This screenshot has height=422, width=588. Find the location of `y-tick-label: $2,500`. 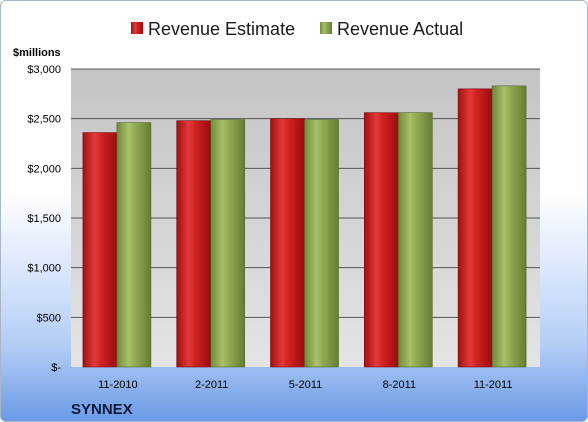

y-tick-label: $2,500 is located at coordinates (44, 120).